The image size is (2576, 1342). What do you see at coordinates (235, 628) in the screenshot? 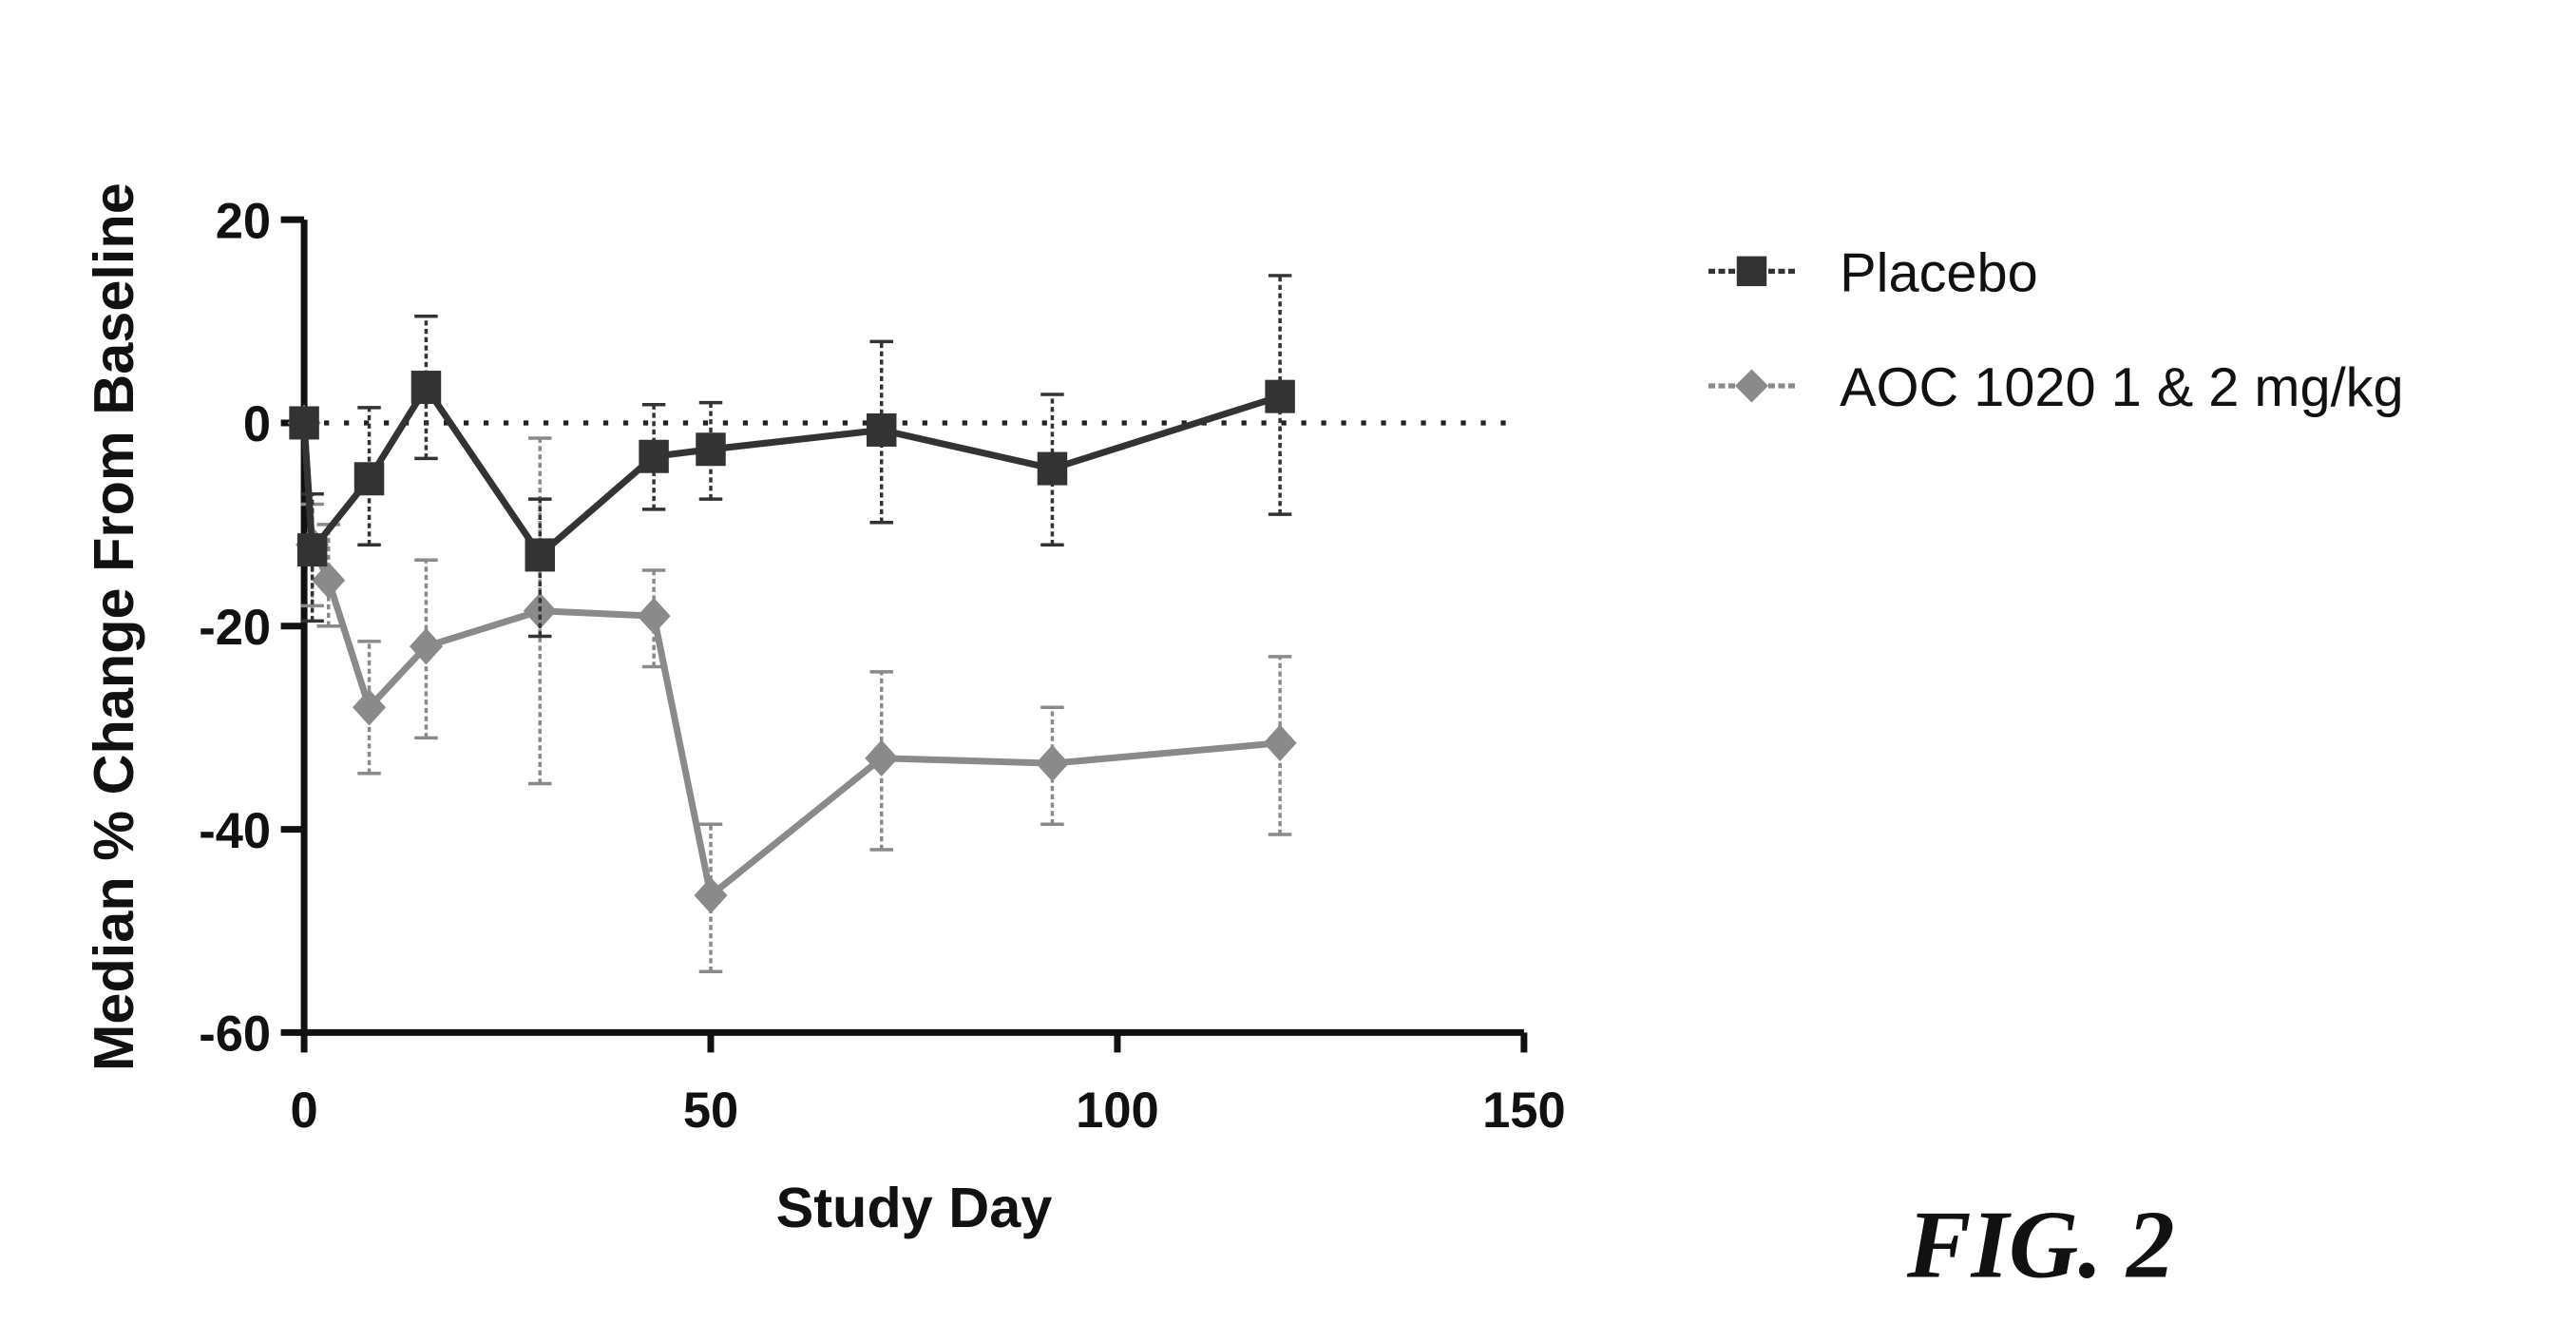
I see `y-tick-label: -20` at bounding box center [235, 628].